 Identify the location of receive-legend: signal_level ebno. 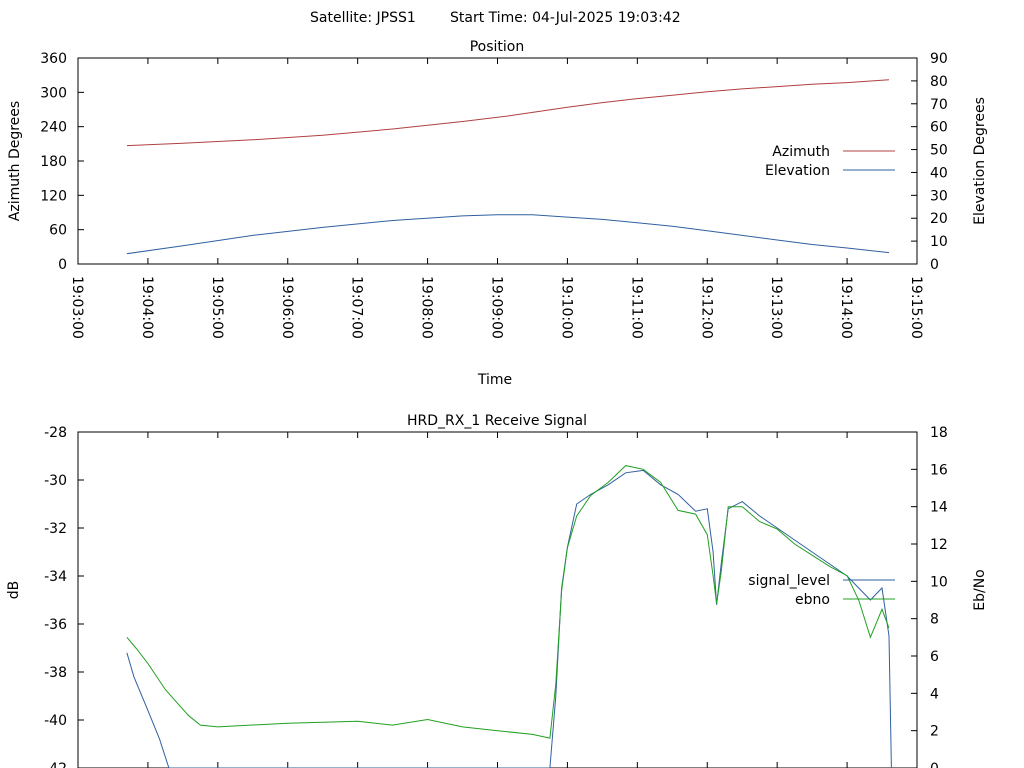
(821, 590).